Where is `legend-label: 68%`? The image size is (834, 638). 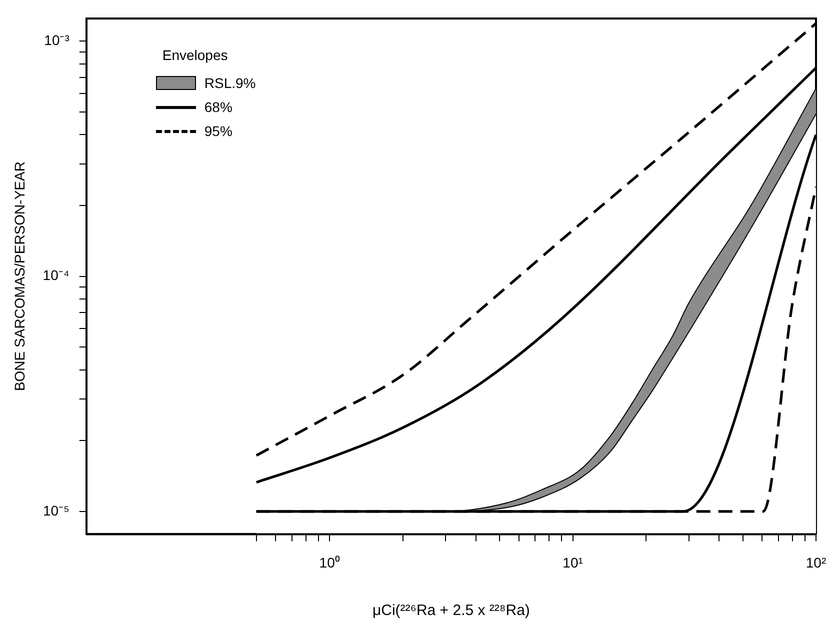 legend-label: 68% is located at coordinates (218, 107).